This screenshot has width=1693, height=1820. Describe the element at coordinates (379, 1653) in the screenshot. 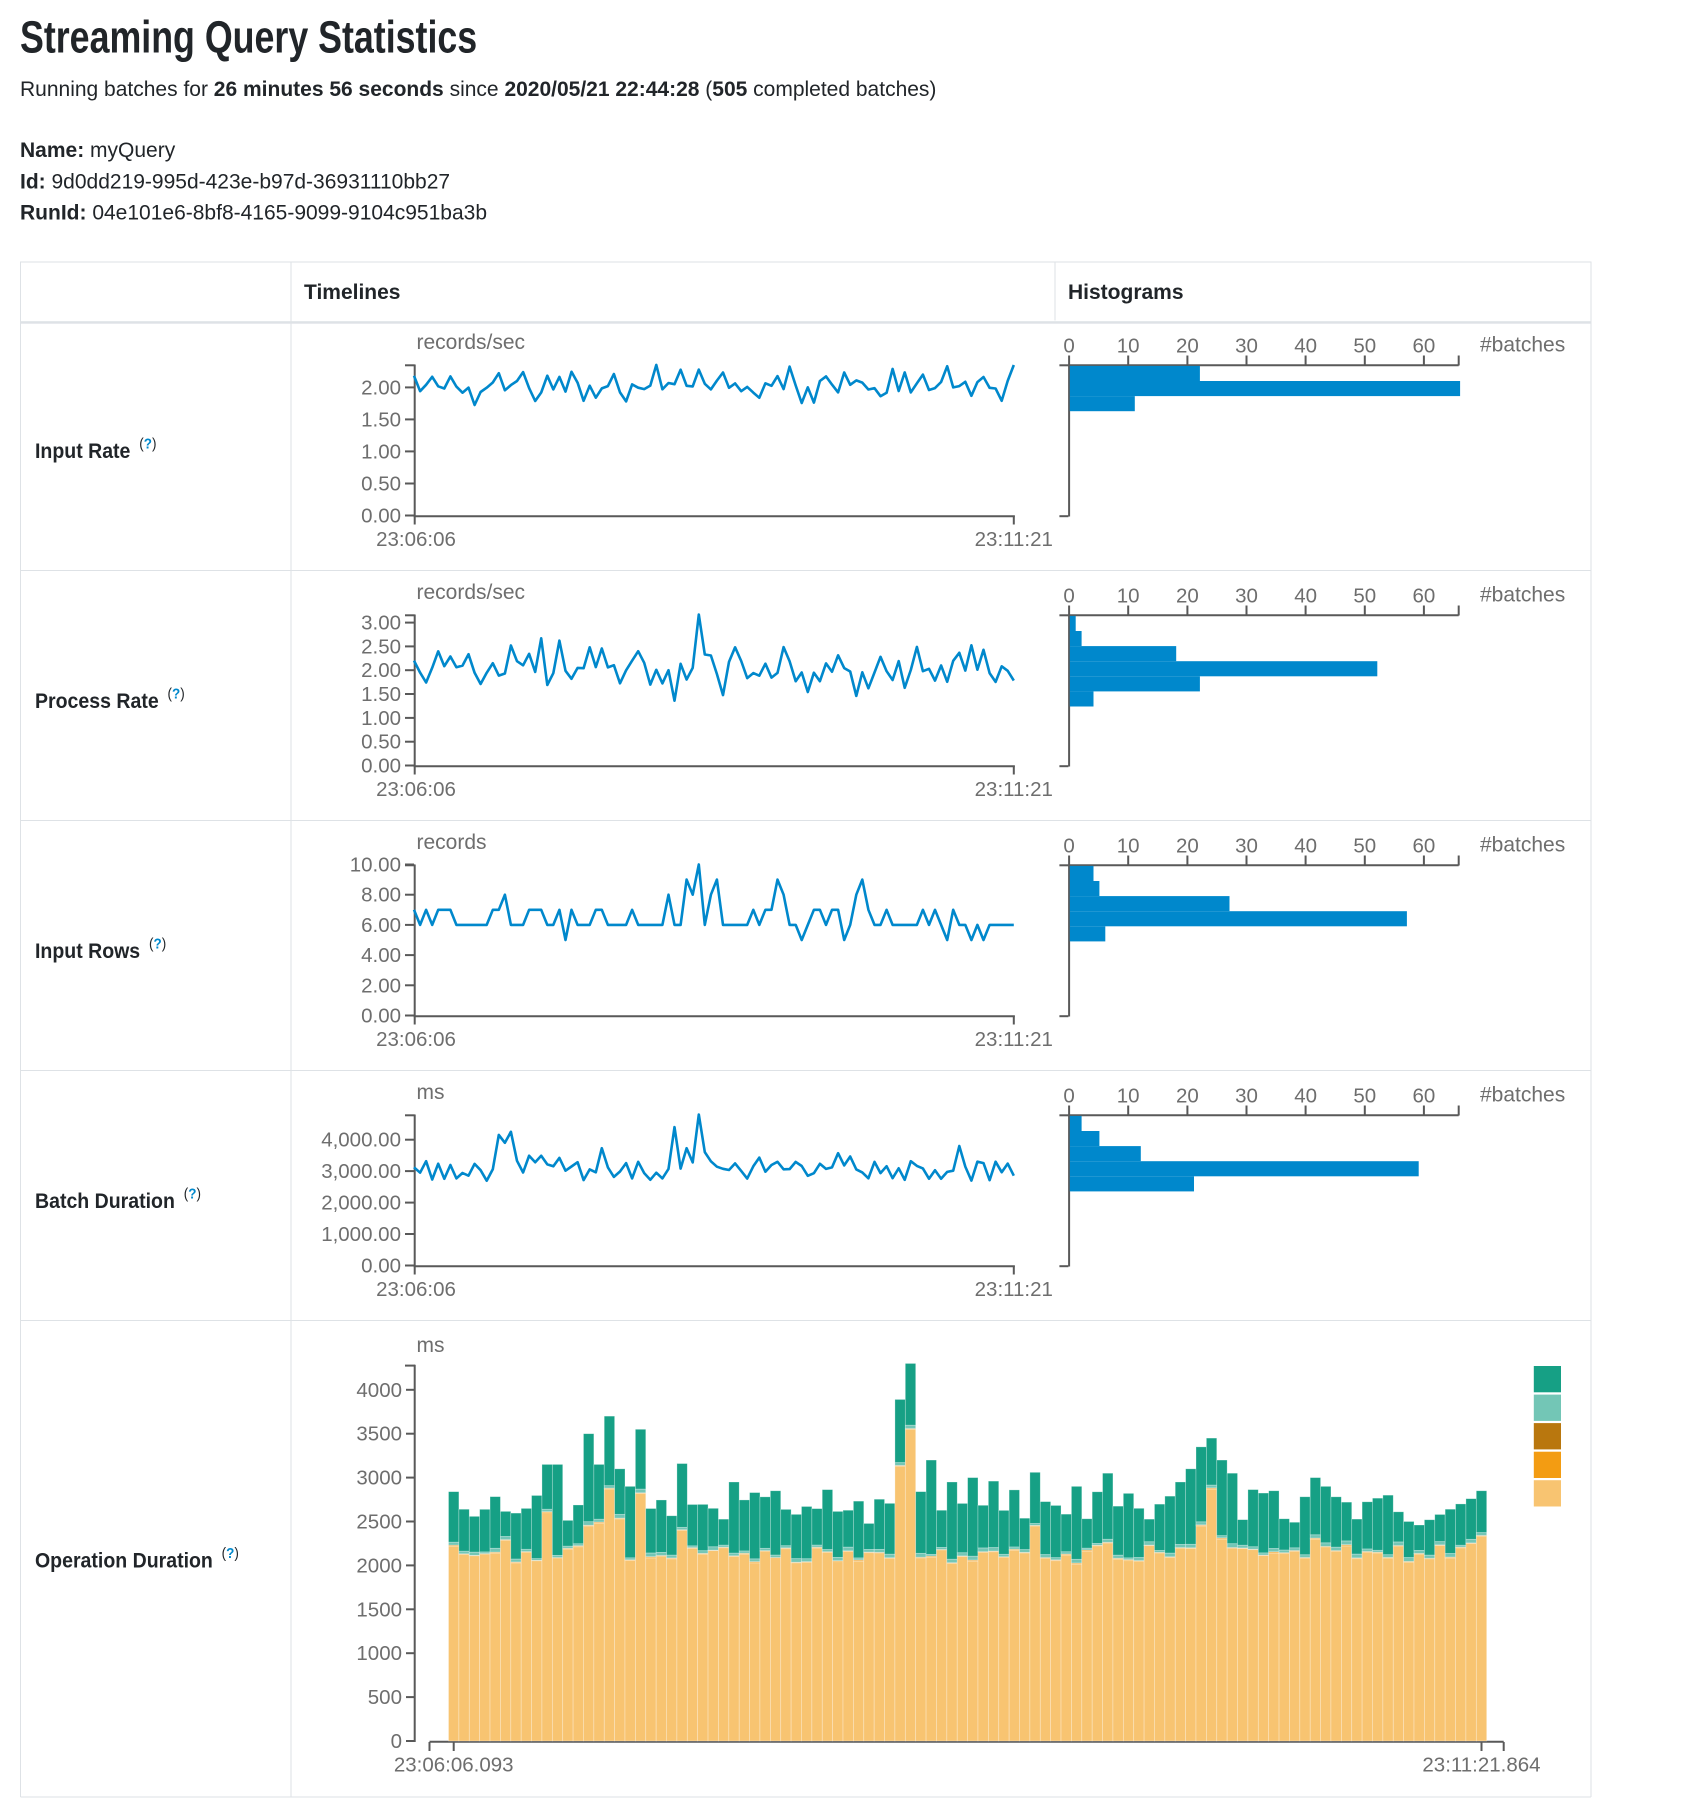

I see `svg-text: 1000` at that location.